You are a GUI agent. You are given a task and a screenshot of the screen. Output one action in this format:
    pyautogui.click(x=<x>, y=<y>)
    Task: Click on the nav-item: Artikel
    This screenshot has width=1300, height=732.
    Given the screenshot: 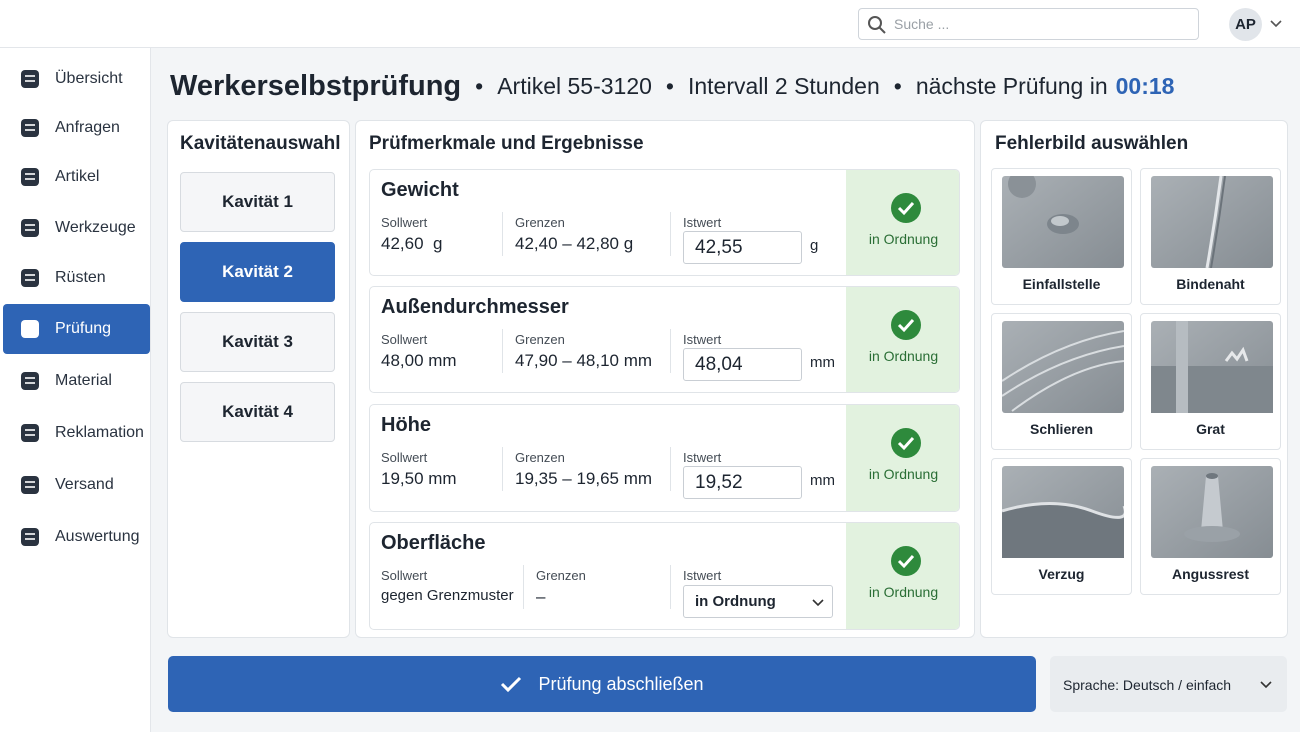 What is the action you would take?
    pyautogui.click(x=76, y=177)
    